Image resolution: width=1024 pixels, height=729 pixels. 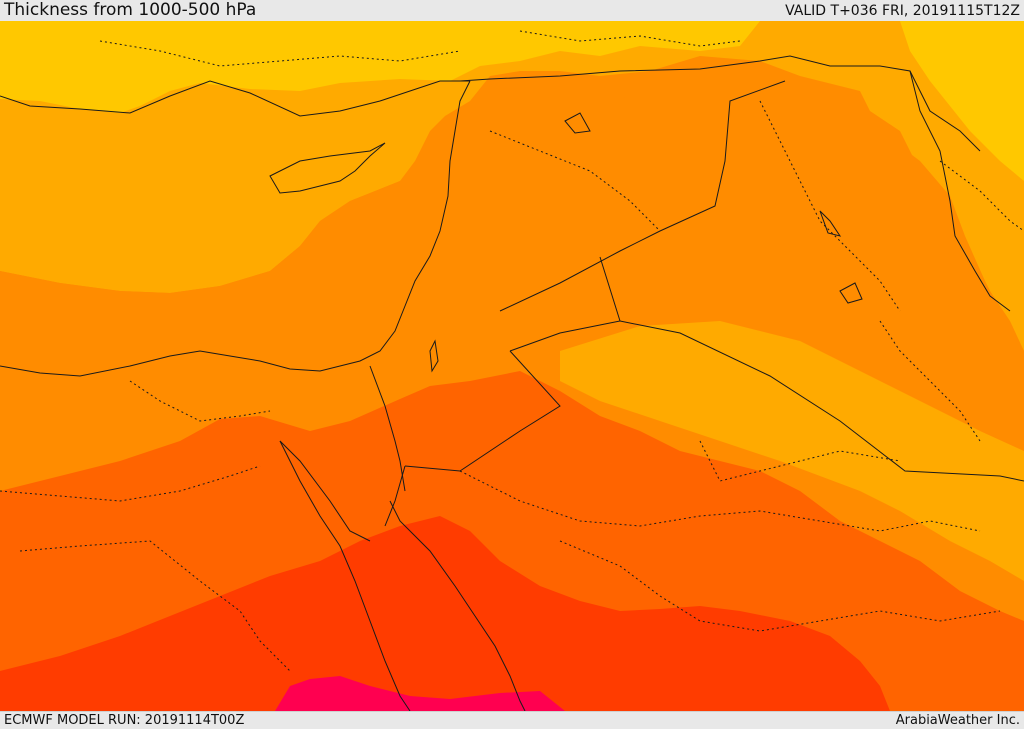 I want to click on dead-sea, so click(x=434, y=356).